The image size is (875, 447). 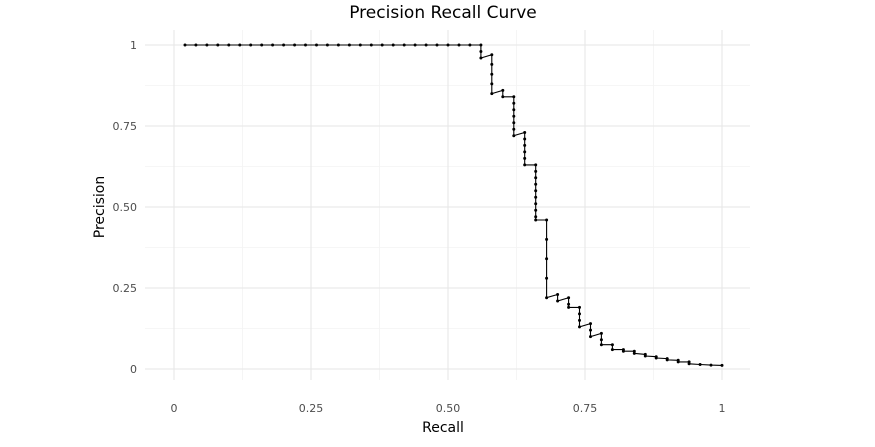 I want to click on y-axis-title: Precision, so click(x=100, y=207).